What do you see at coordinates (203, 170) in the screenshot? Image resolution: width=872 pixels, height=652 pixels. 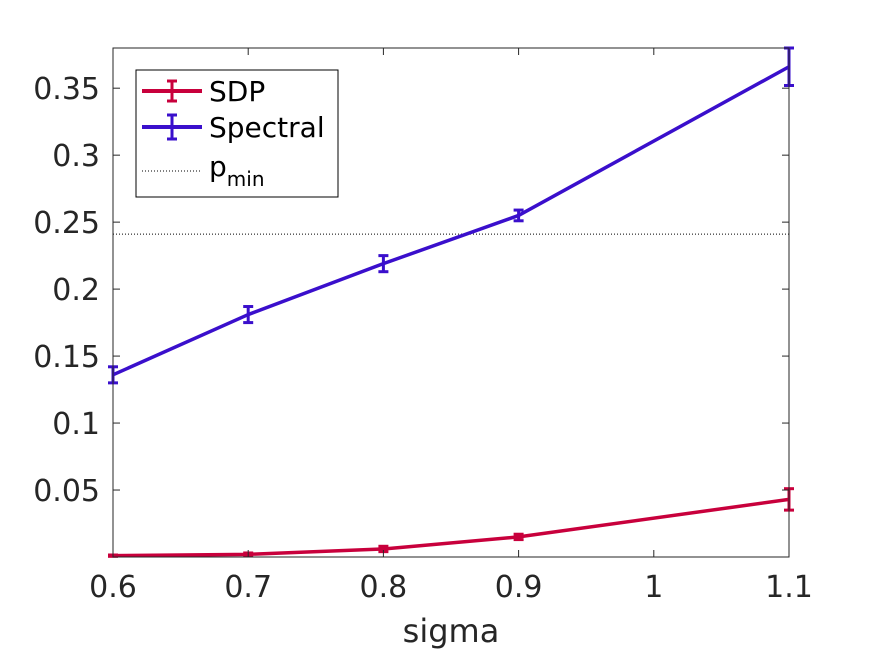 I see `legend-entry-pmin: pmin` at bounding box center [203, 170].